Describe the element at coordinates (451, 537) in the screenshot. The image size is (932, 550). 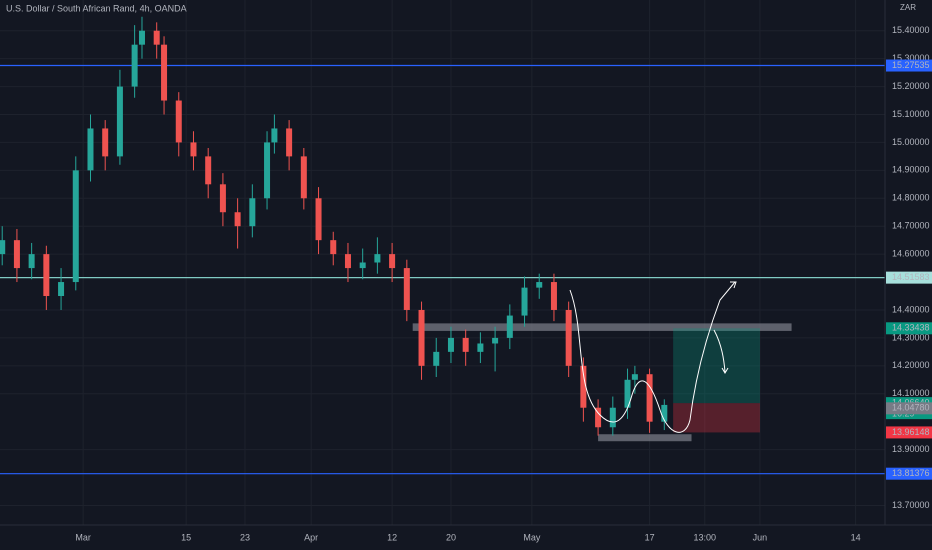
I see `x-tick-label: 20` at that location.